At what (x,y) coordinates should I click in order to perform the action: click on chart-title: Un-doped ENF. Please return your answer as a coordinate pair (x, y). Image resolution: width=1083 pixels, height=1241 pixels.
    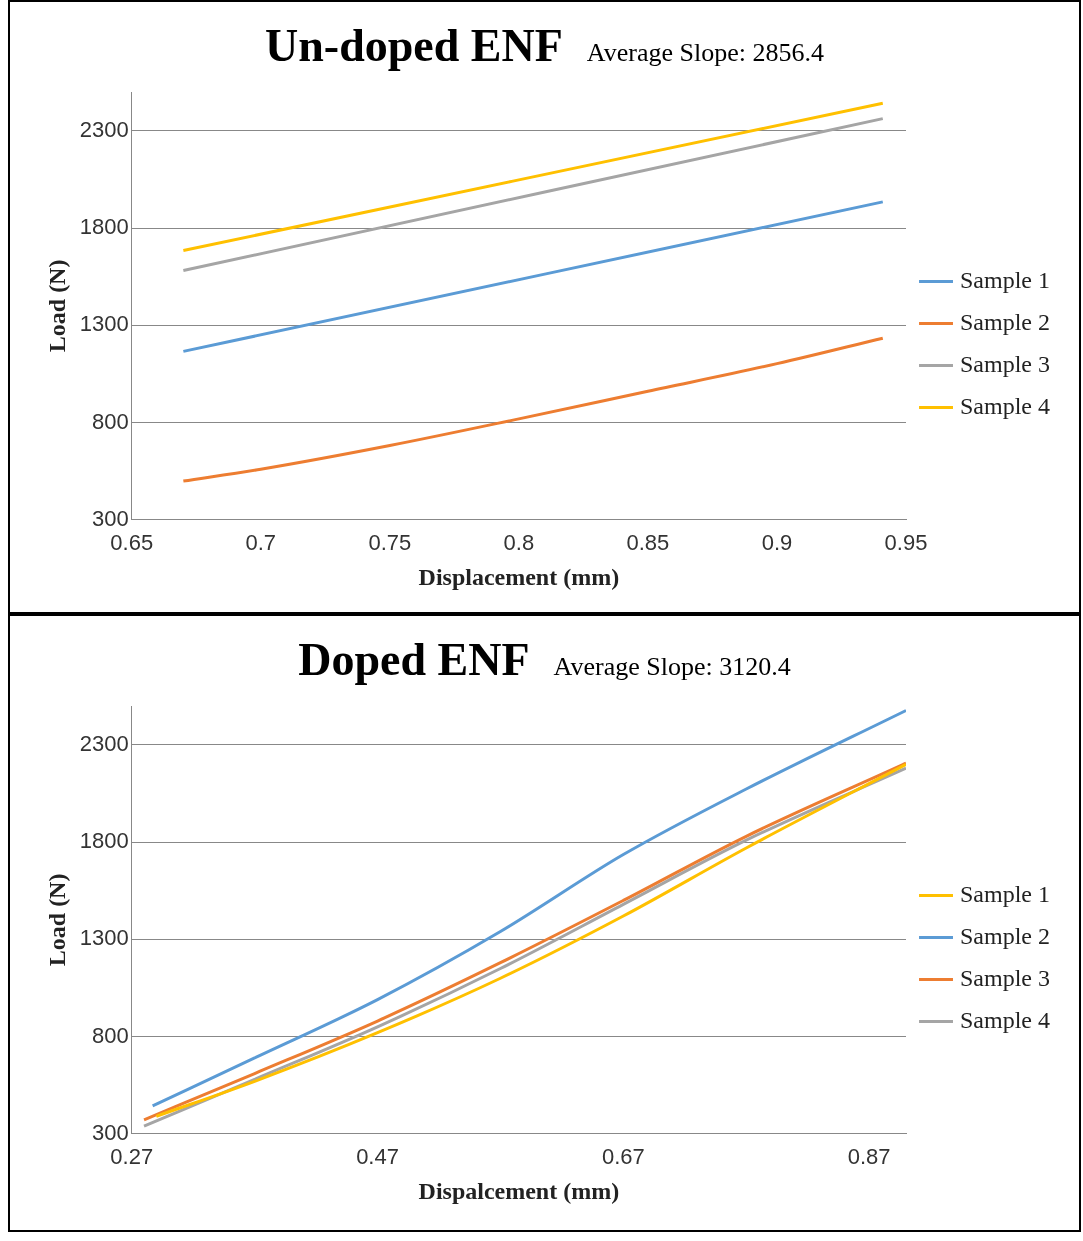
    Looking at the image, I should click on (414, 45).